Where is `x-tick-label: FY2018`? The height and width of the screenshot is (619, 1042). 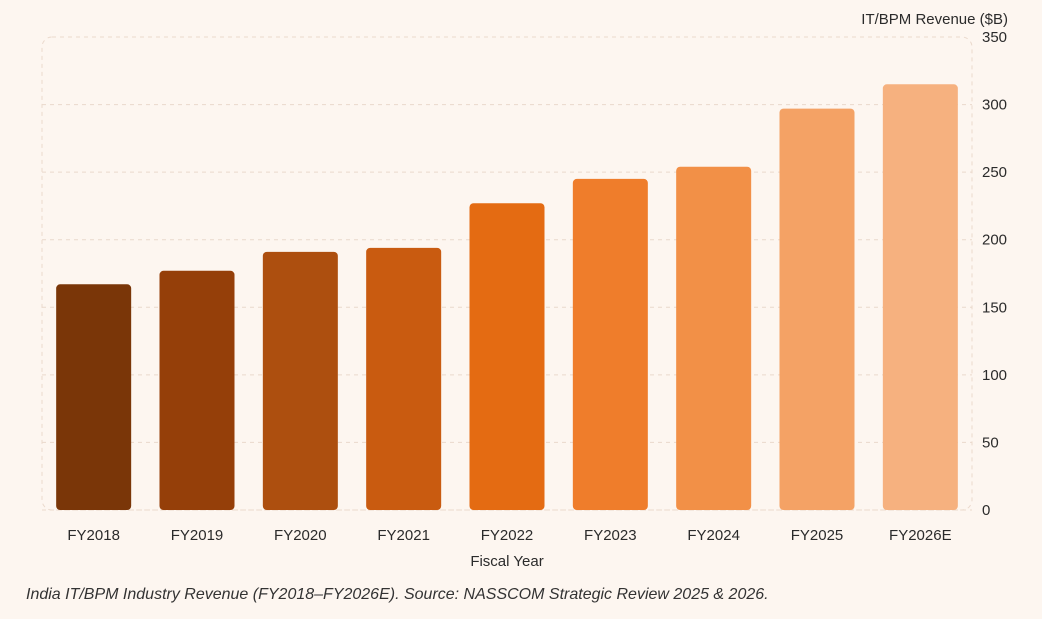
x-tick-label: FY2018 is located at coordinates (93, 535).